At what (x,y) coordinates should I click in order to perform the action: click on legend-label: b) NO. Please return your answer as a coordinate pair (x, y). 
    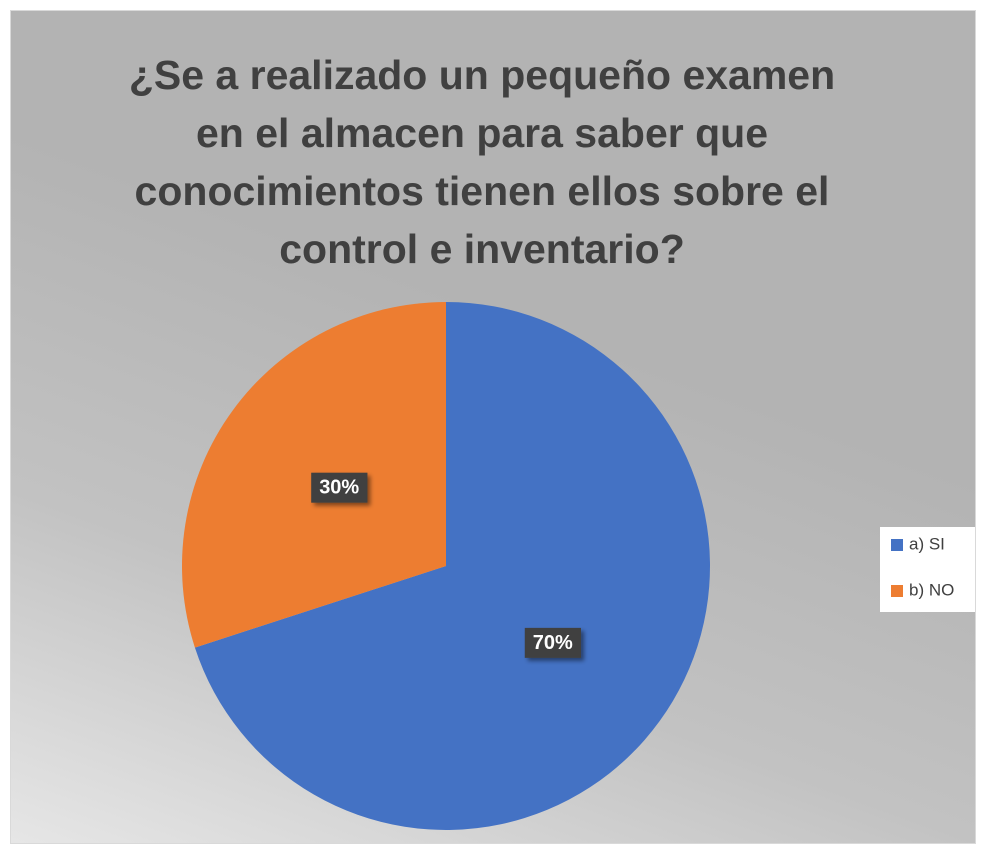
    Looking at the image, I should click on (931, 589).